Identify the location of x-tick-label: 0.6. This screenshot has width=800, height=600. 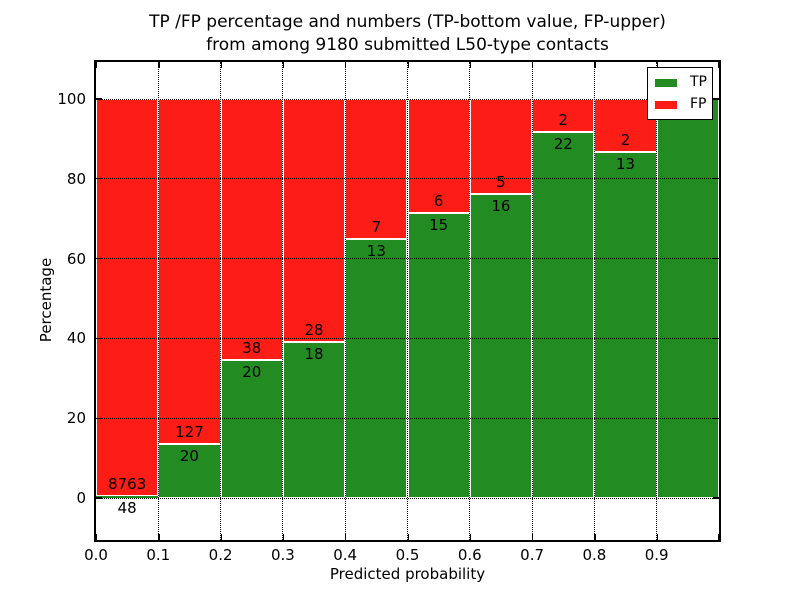
(469, 555).